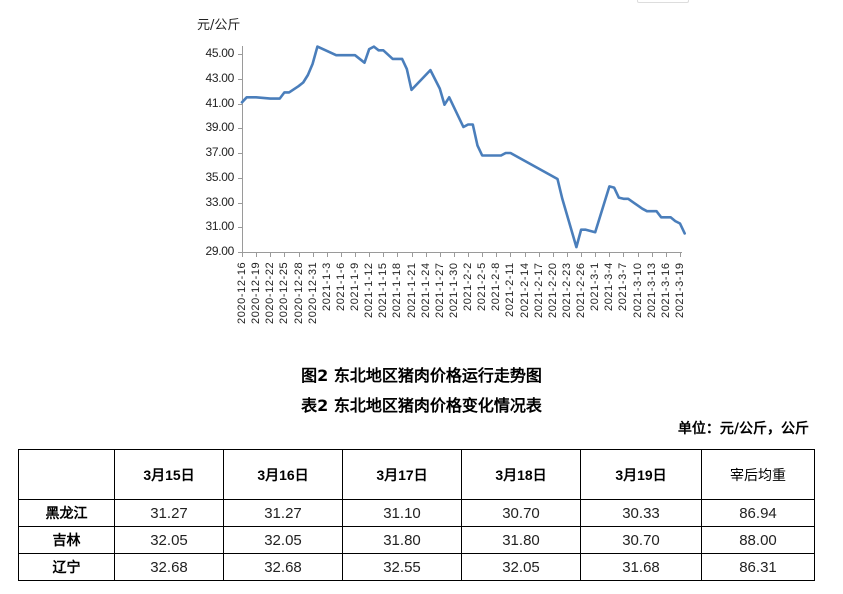  I want to click on x-tick-marks, so click(461, 254).